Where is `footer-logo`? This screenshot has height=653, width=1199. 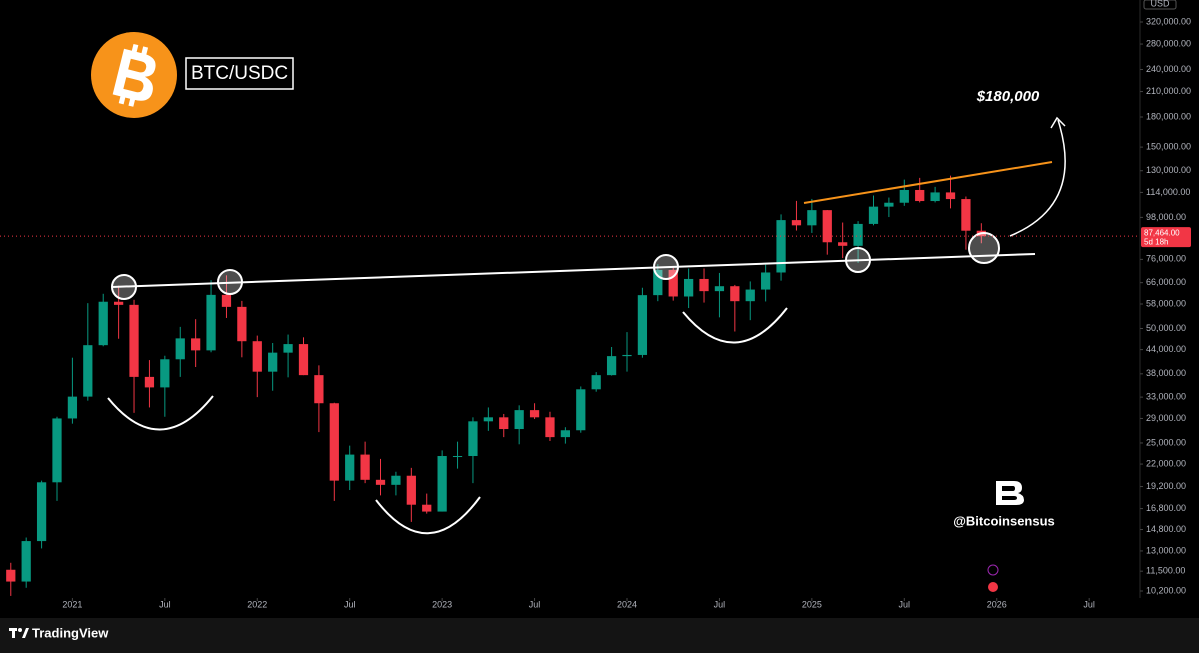 footer-logo is located at coordinates (19, 633).